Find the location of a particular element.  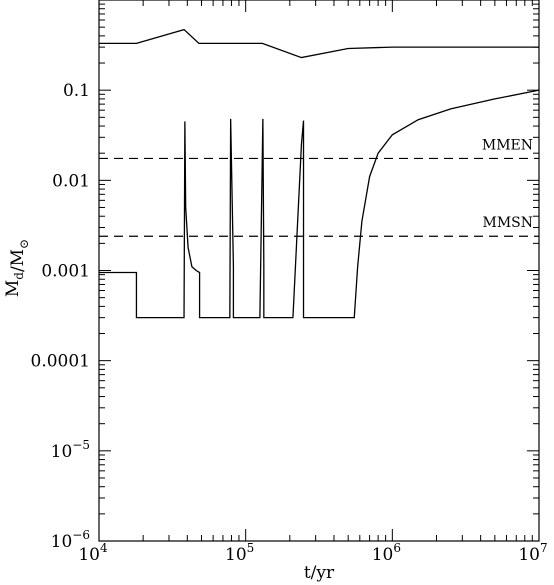

x-axis-label: t/yr is located at coordinates (319, 573).